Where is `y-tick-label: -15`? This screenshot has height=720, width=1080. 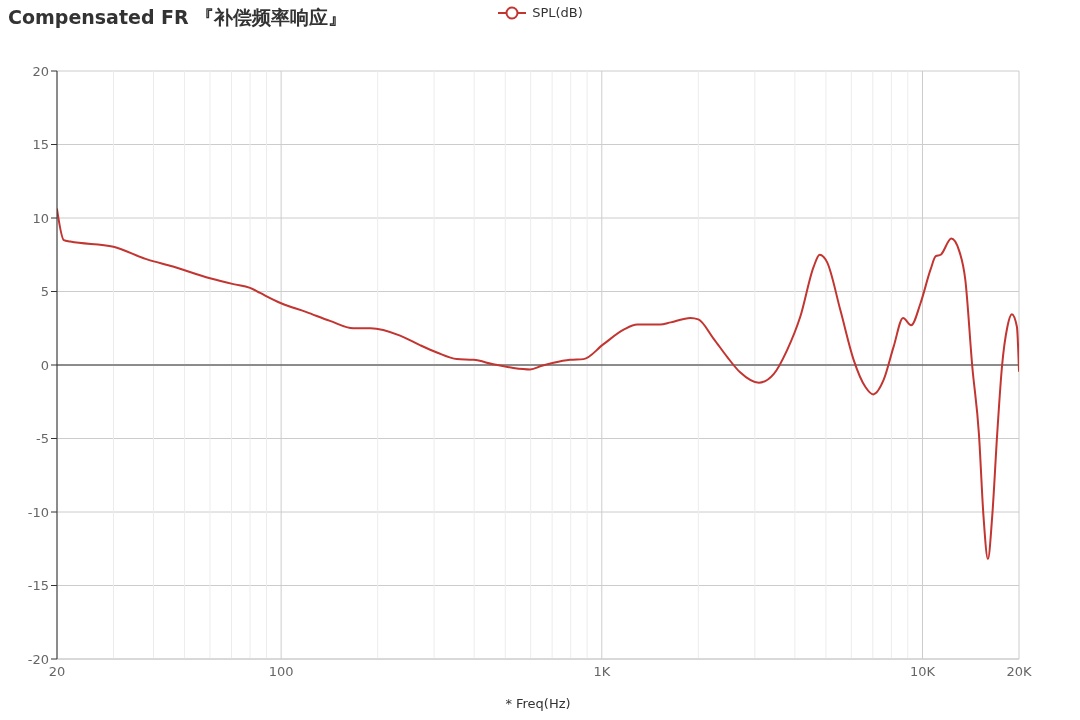 y-tick-label: -15 is located at coordinates (38, 586).